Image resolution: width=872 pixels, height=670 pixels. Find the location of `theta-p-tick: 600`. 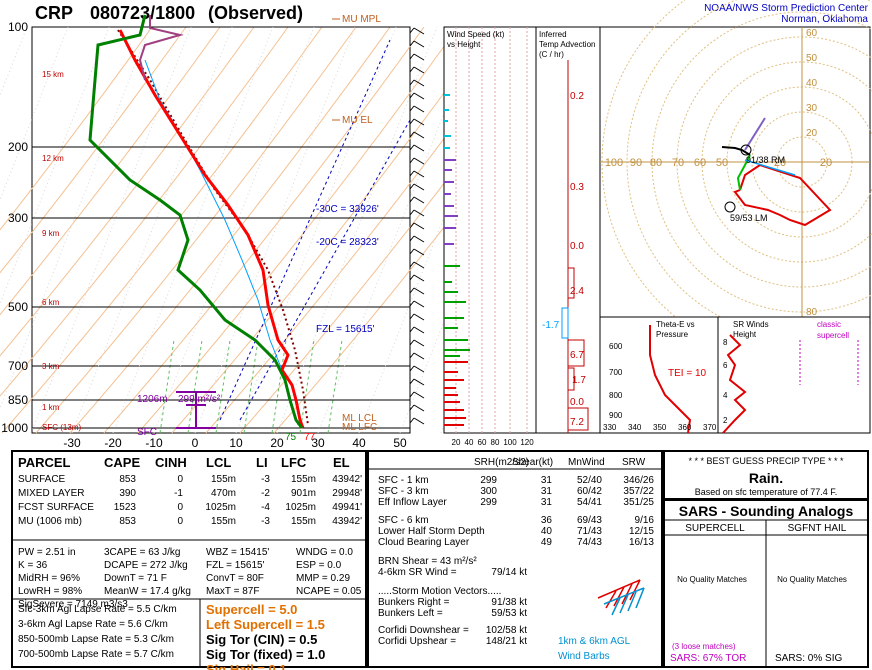

theta-p-tick: 600 is located at coordinates (616, 346).